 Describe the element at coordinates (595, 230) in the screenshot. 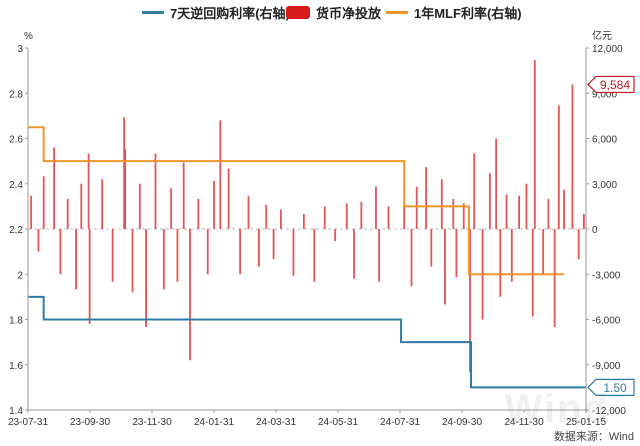

I see `right-tick-label: 0` at that location.